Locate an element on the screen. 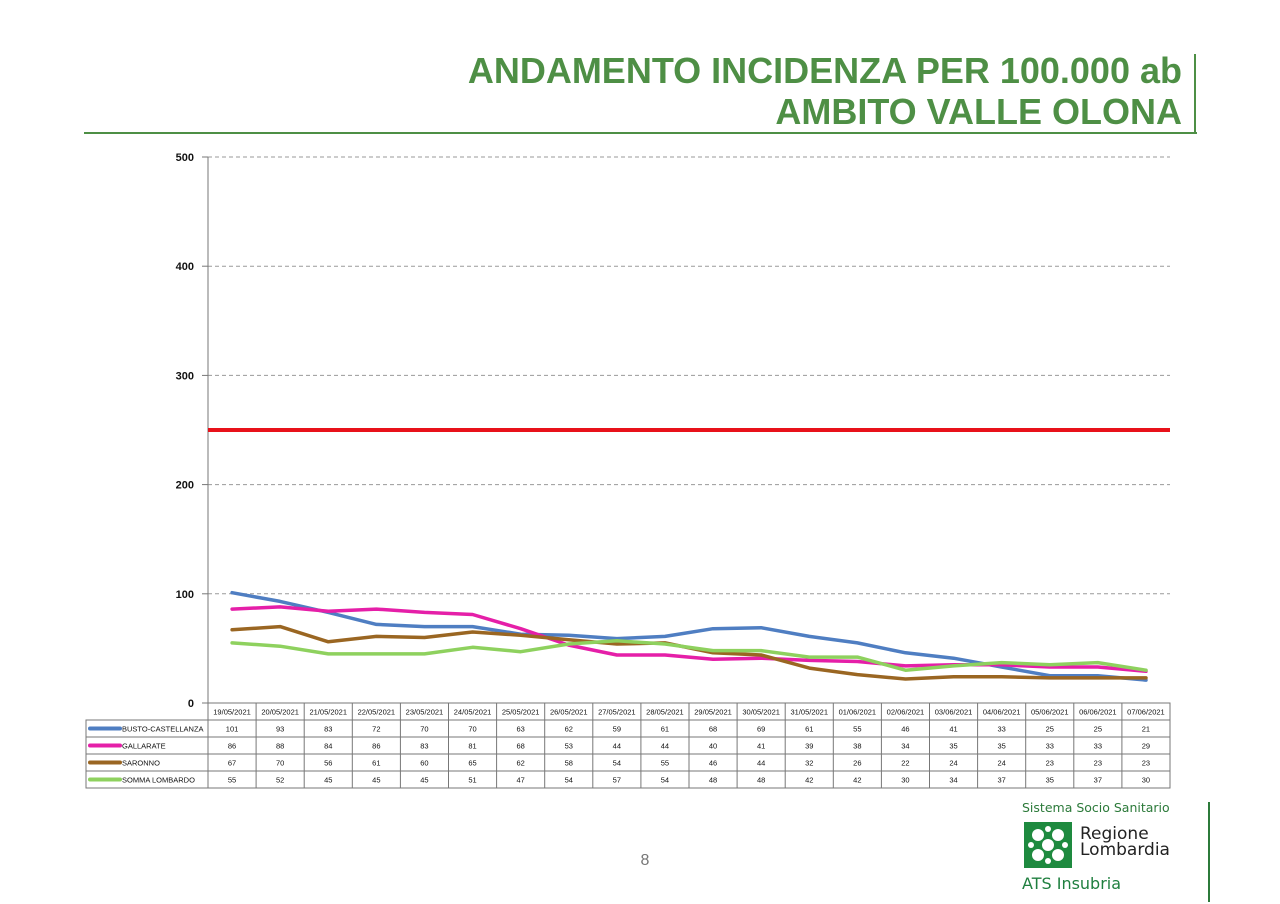 This screenshot has width=1280, height=904. data-value: 39 is located at coordinates (809, 746).